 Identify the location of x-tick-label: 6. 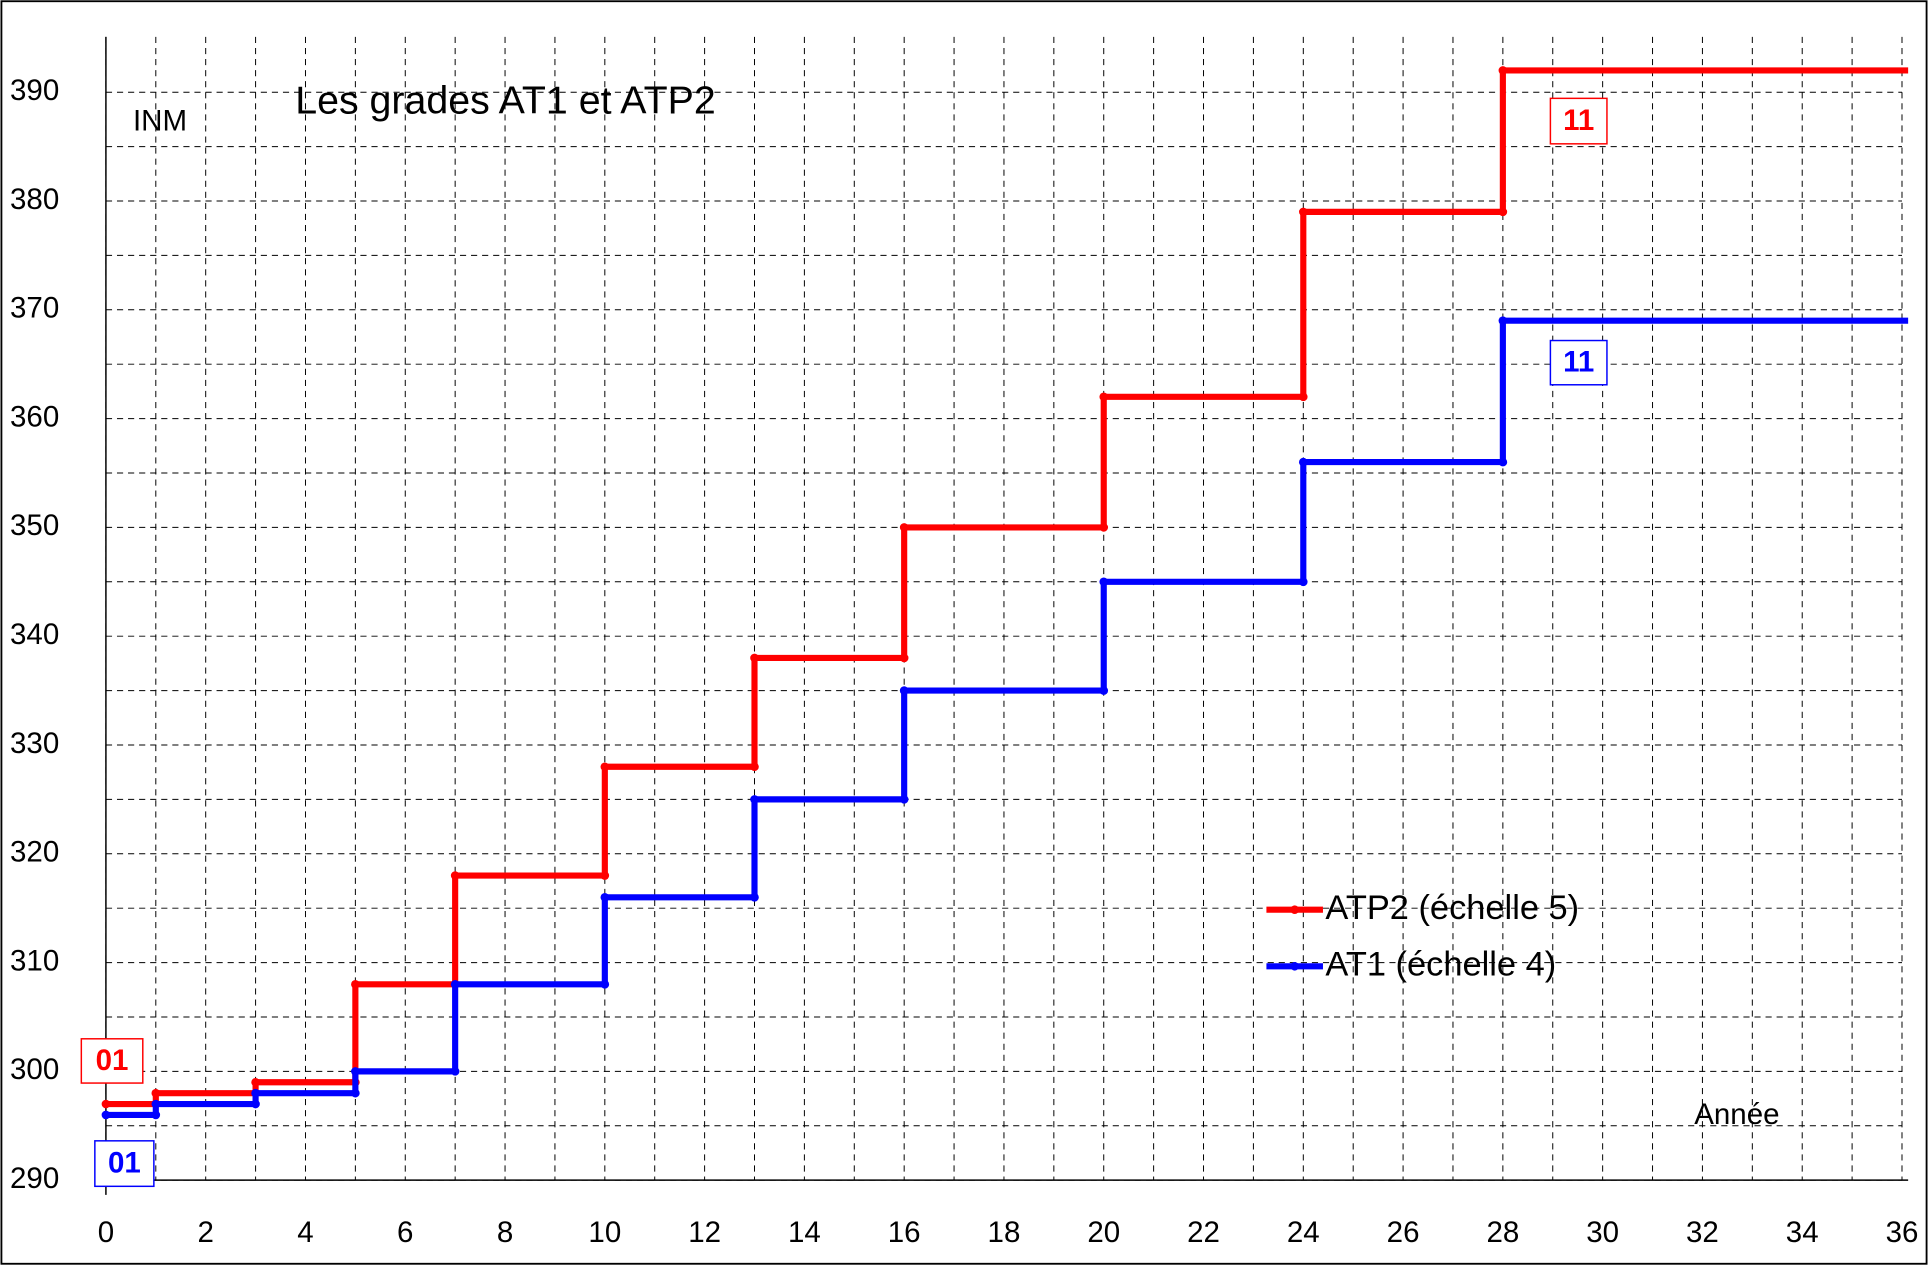
(405, 1232).